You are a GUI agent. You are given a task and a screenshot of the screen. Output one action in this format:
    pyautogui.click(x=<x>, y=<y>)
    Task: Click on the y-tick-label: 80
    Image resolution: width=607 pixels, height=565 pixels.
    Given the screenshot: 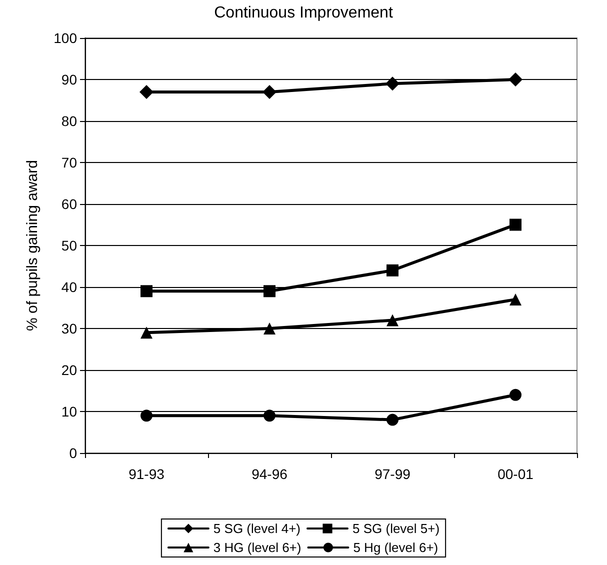 What is the action you would take?
    pyautogui.click(x=69, y=121)
    